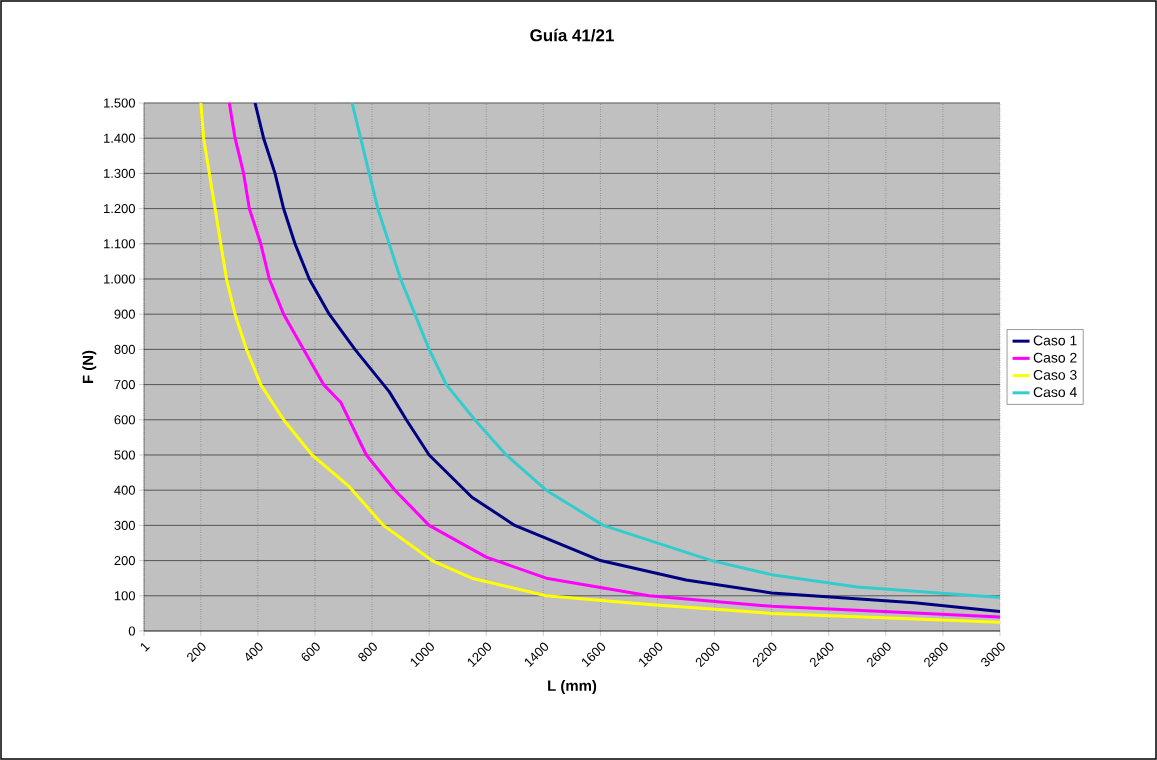 This screenshot has height=760, width=1157. Describe the element at coordinates (367, 652) in the screenshot. I see `x-tick-label: 800` at that location.